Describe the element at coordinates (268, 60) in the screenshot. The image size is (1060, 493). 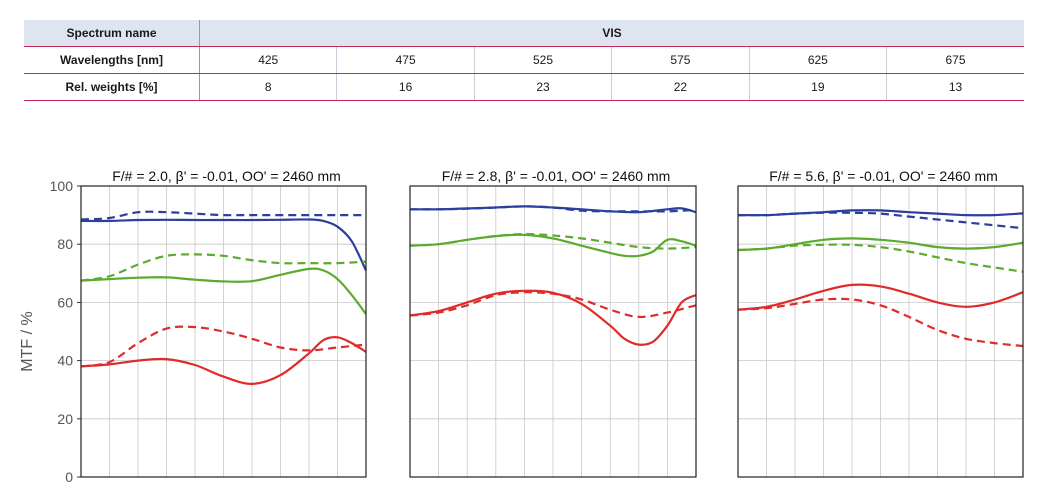
I see `wavelength-cell: 425` at that location.